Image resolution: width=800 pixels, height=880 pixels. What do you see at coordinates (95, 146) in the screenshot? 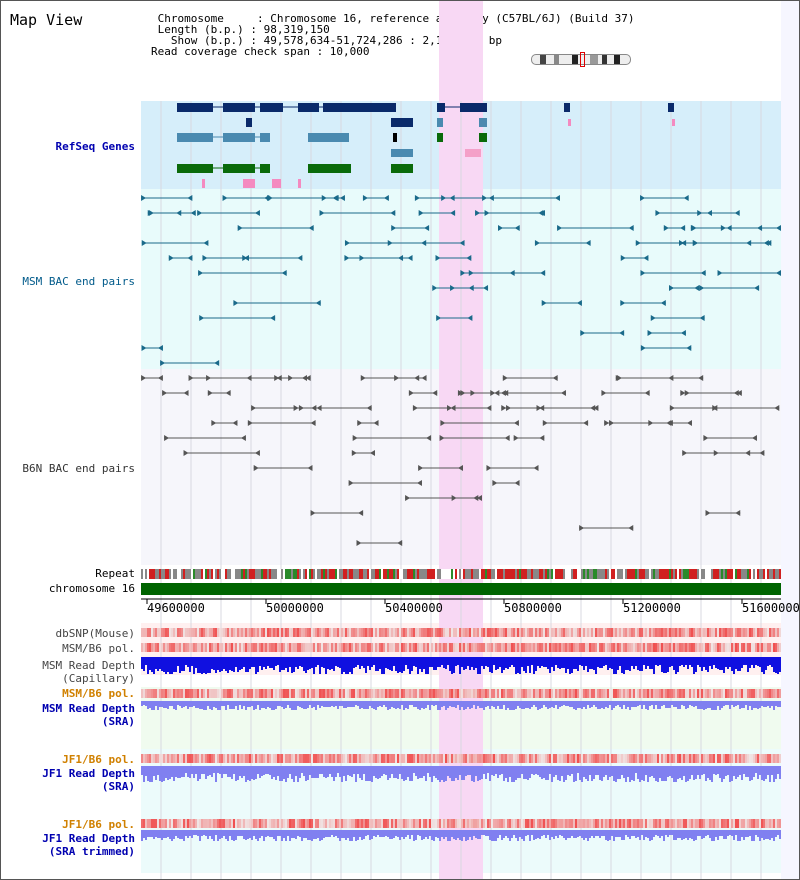
I see `track-label-refseq-genes: RefSeq Genes` at bounding box center [95, 146].